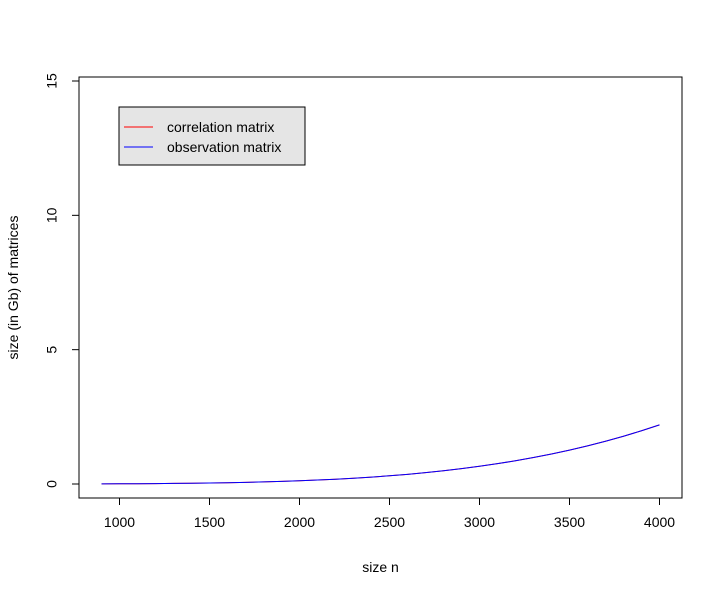  I want to click on x-tick-label: 3500, so click(569, 522).